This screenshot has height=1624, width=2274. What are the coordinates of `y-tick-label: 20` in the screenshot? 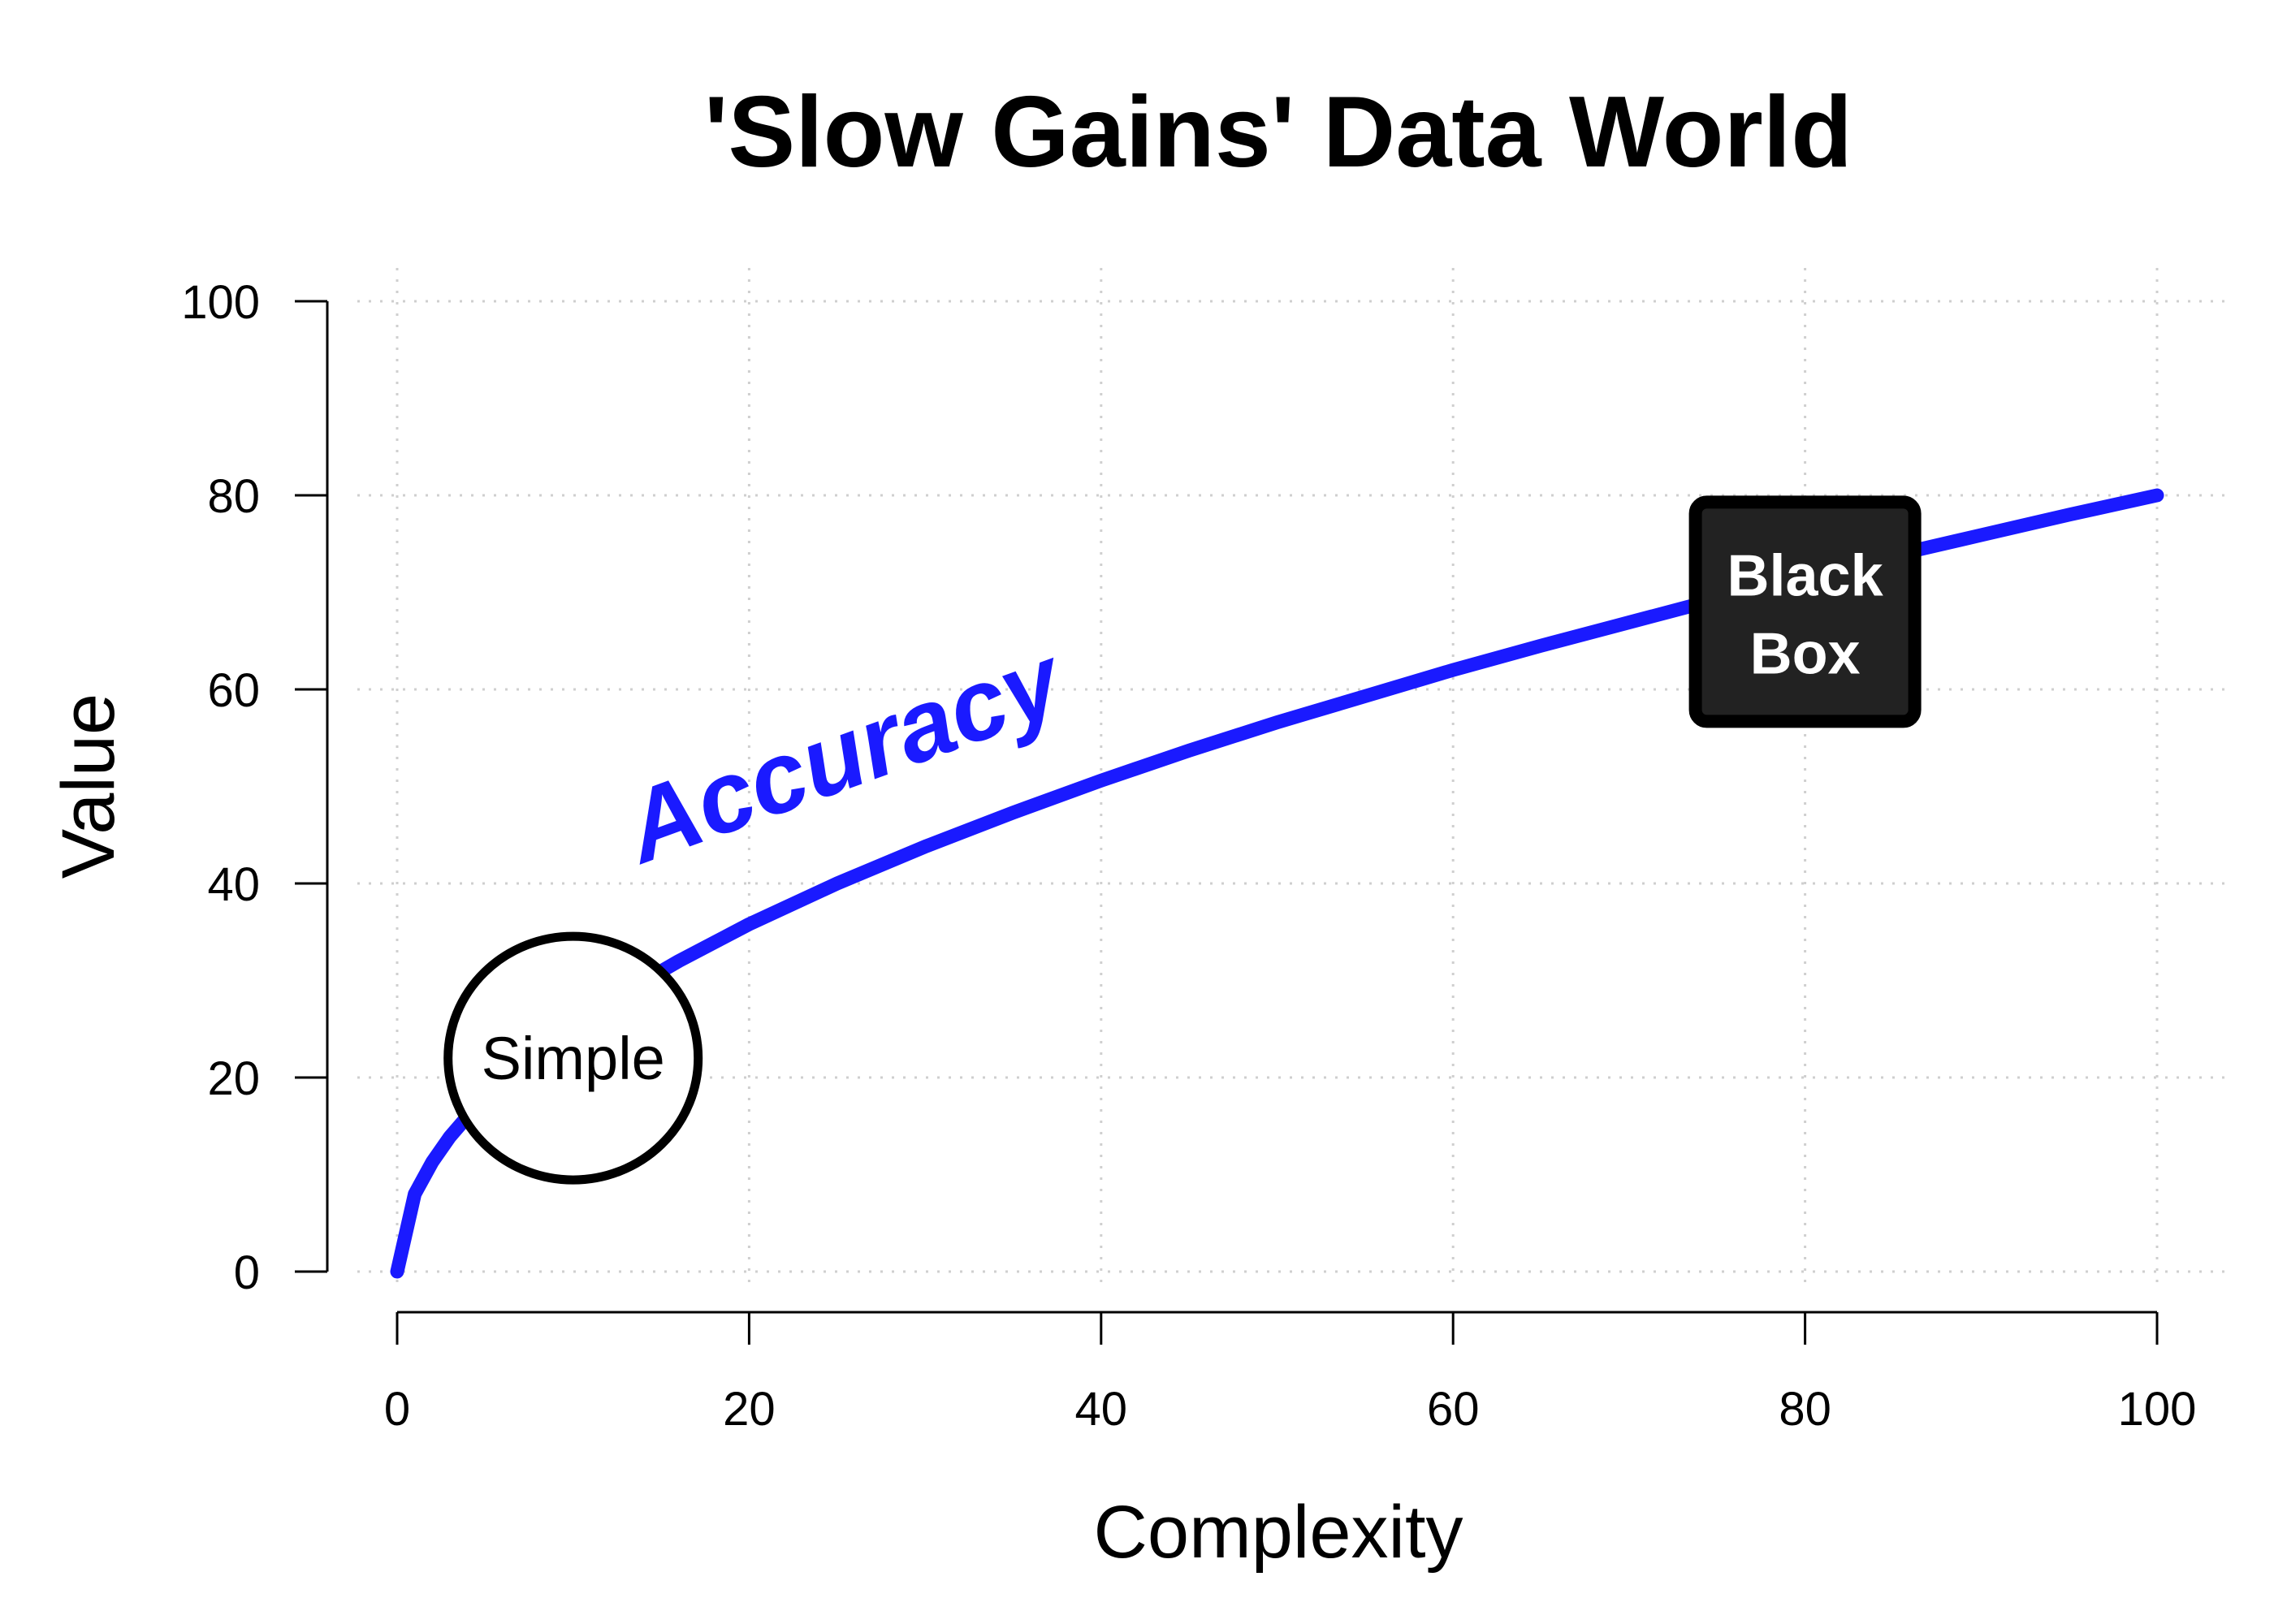 It's located at (234, 1079).